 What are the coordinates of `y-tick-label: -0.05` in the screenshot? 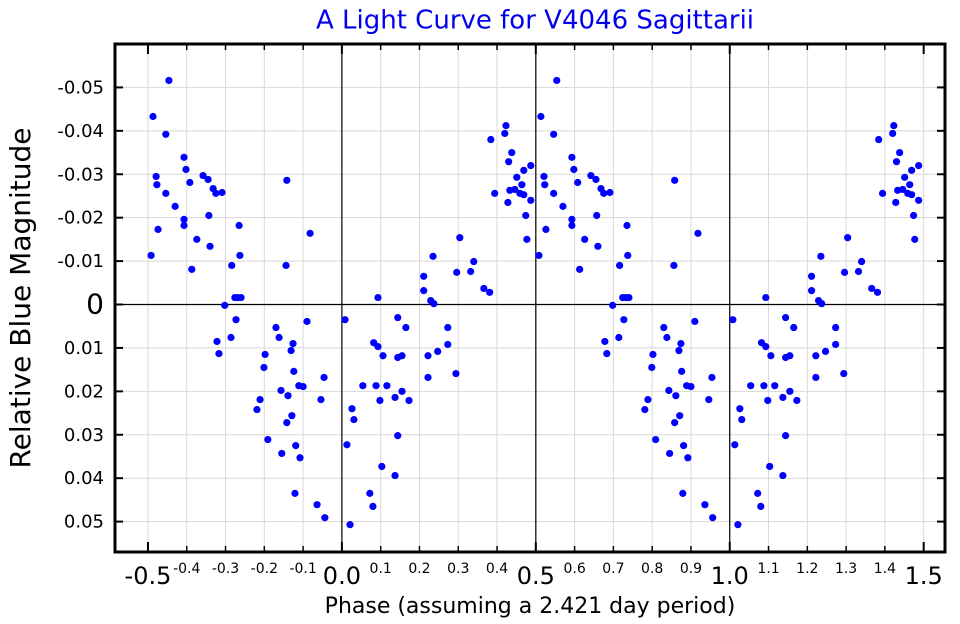 It's located at (80, 87).